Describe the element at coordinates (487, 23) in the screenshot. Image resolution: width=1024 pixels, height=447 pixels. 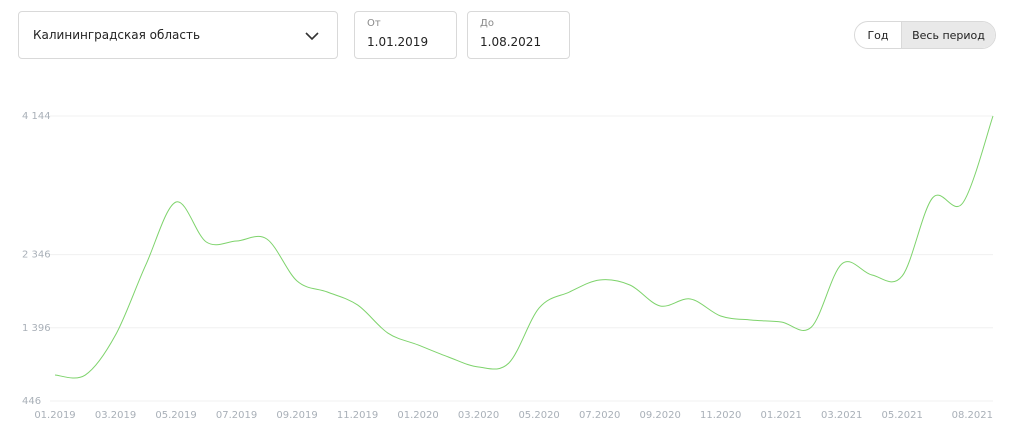
I see `date-to-label: До` at that location.